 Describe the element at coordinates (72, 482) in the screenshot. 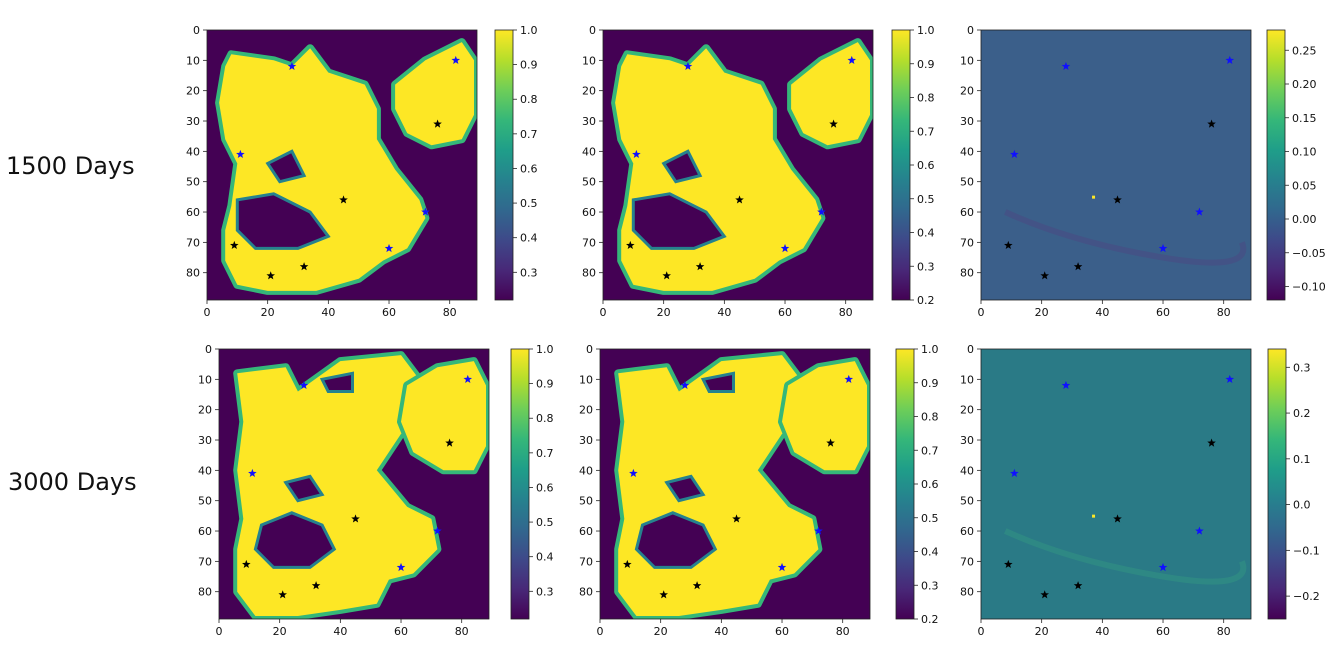

I see `row-label-3000-days: 3000 Days` at that location.